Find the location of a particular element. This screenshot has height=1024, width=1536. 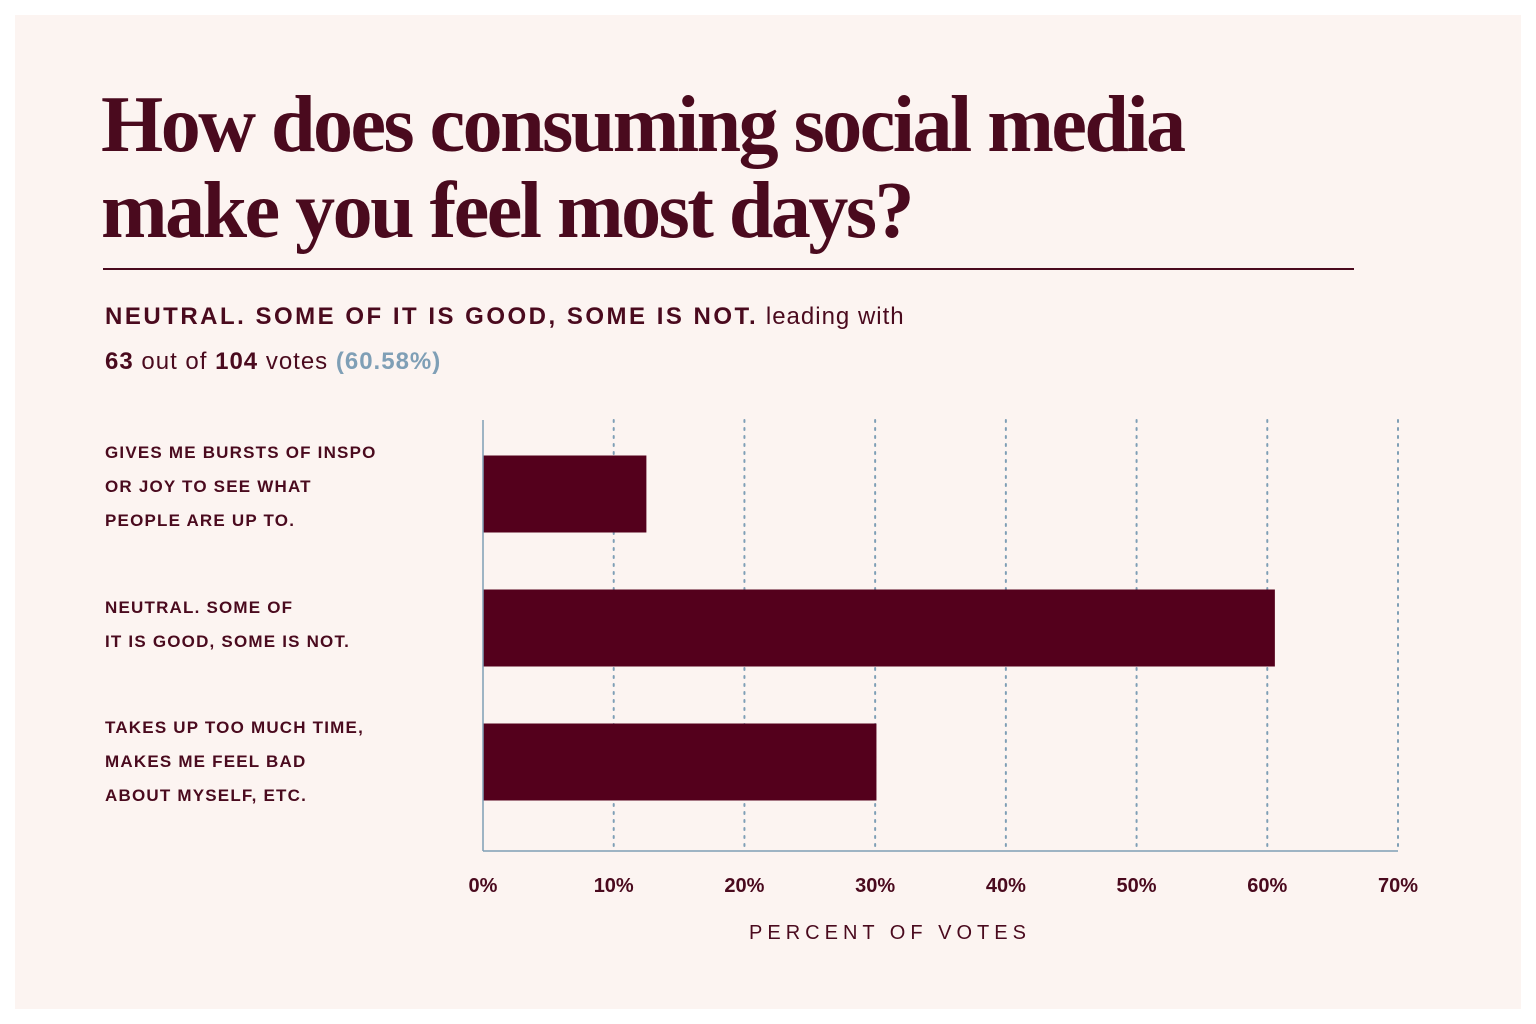

x-tick-labels: 0% 10% 20% 30% 40% 50% 60% 70% is located at coordinates (944, 886).